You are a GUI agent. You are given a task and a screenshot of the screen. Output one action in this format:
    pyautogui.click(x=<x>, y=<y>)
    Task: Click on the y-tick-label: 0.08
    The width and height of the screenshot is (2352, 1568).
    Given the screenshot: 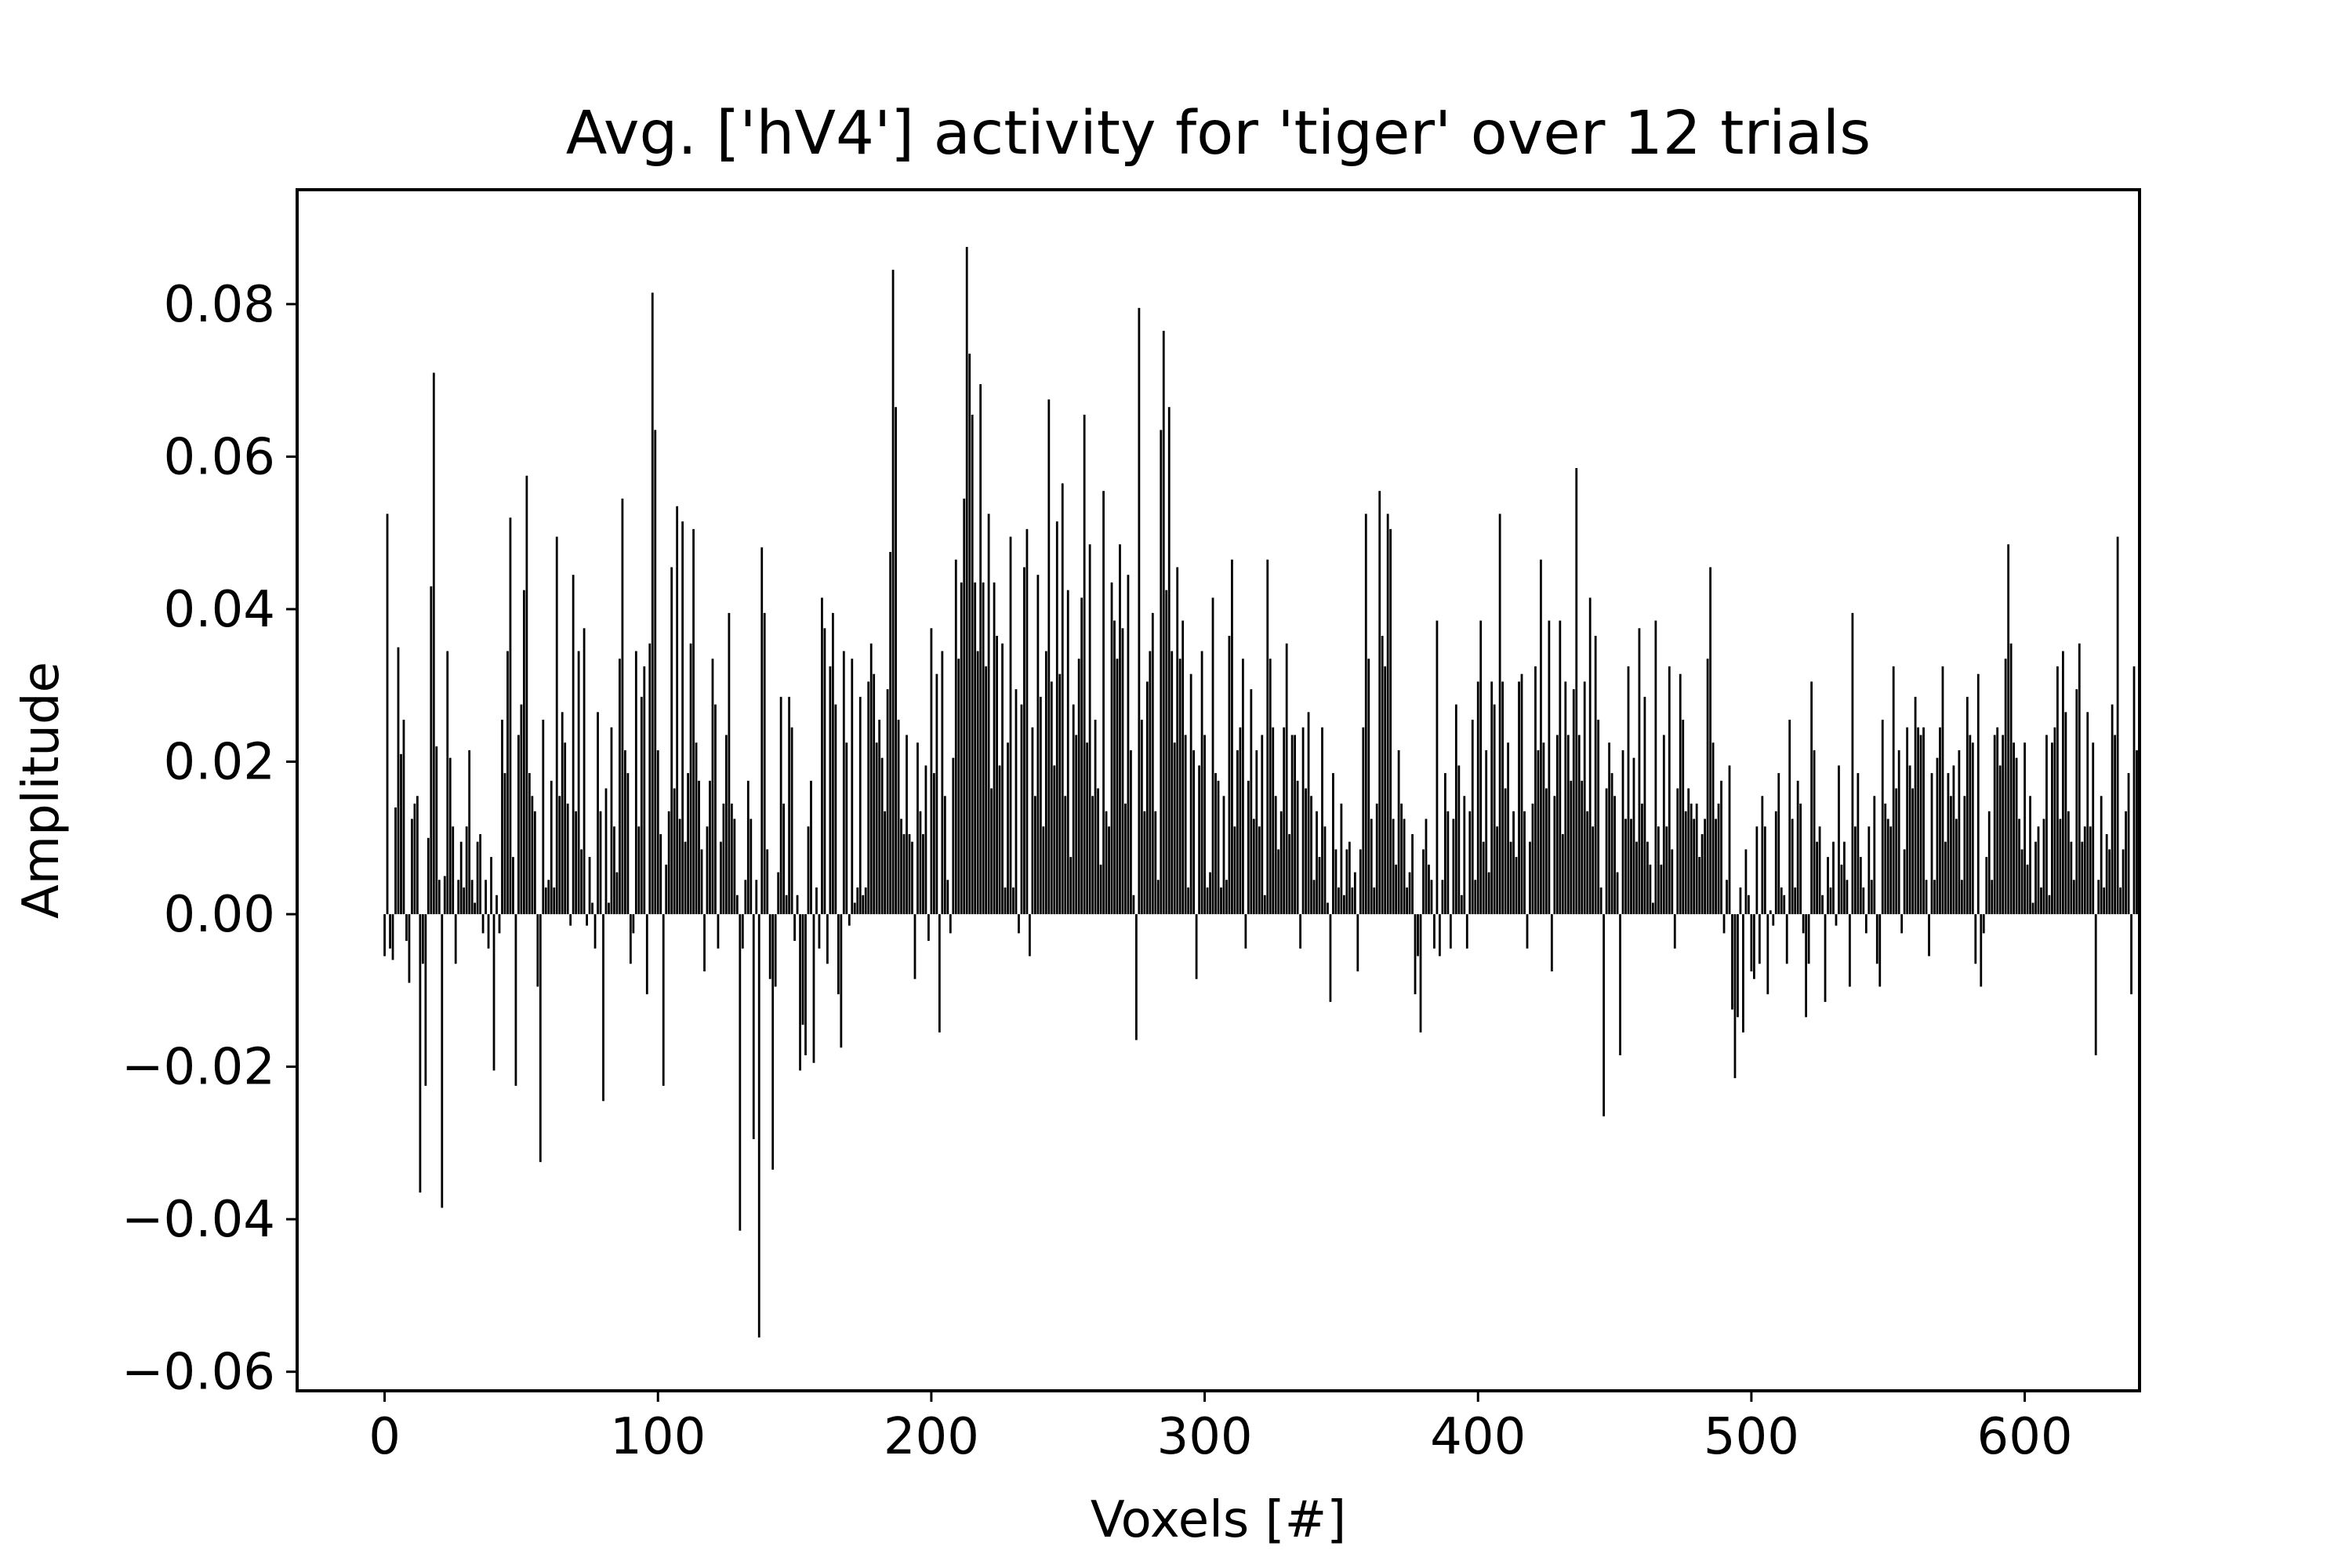 What is the action you would take?
    pyautogui.click(x=220, y=305)
    